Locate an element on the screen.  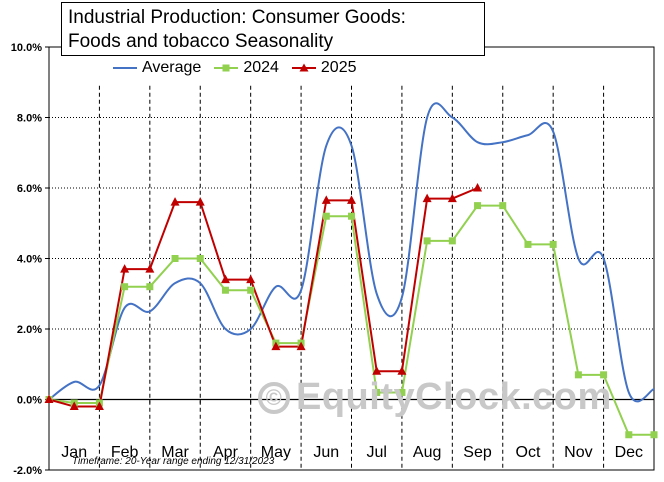
x-tick-label: Oct is located at coordinates (528, 452).